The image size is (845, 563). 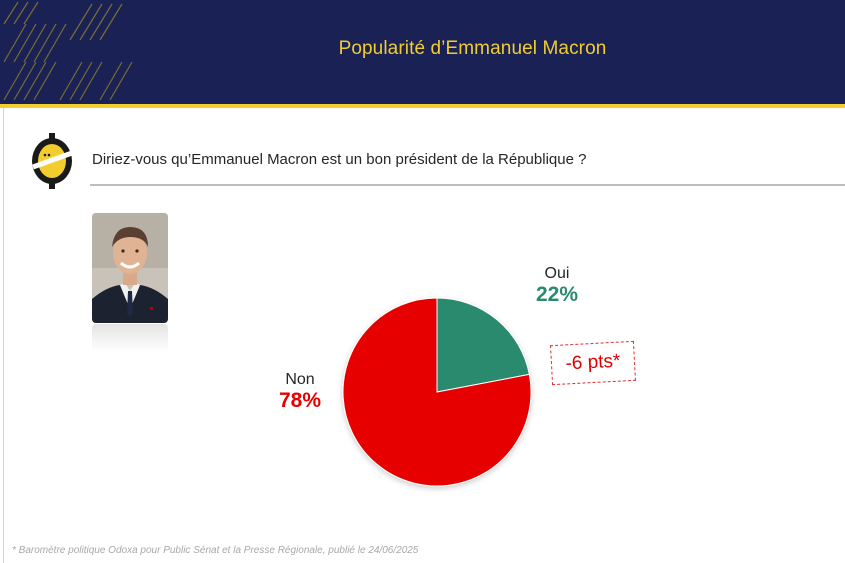 What do you see at coordinates (472, 48) in the screenshot?
I see `page-title: Popularité d’Emmanuel Macron` at bounding box center [472, 48].